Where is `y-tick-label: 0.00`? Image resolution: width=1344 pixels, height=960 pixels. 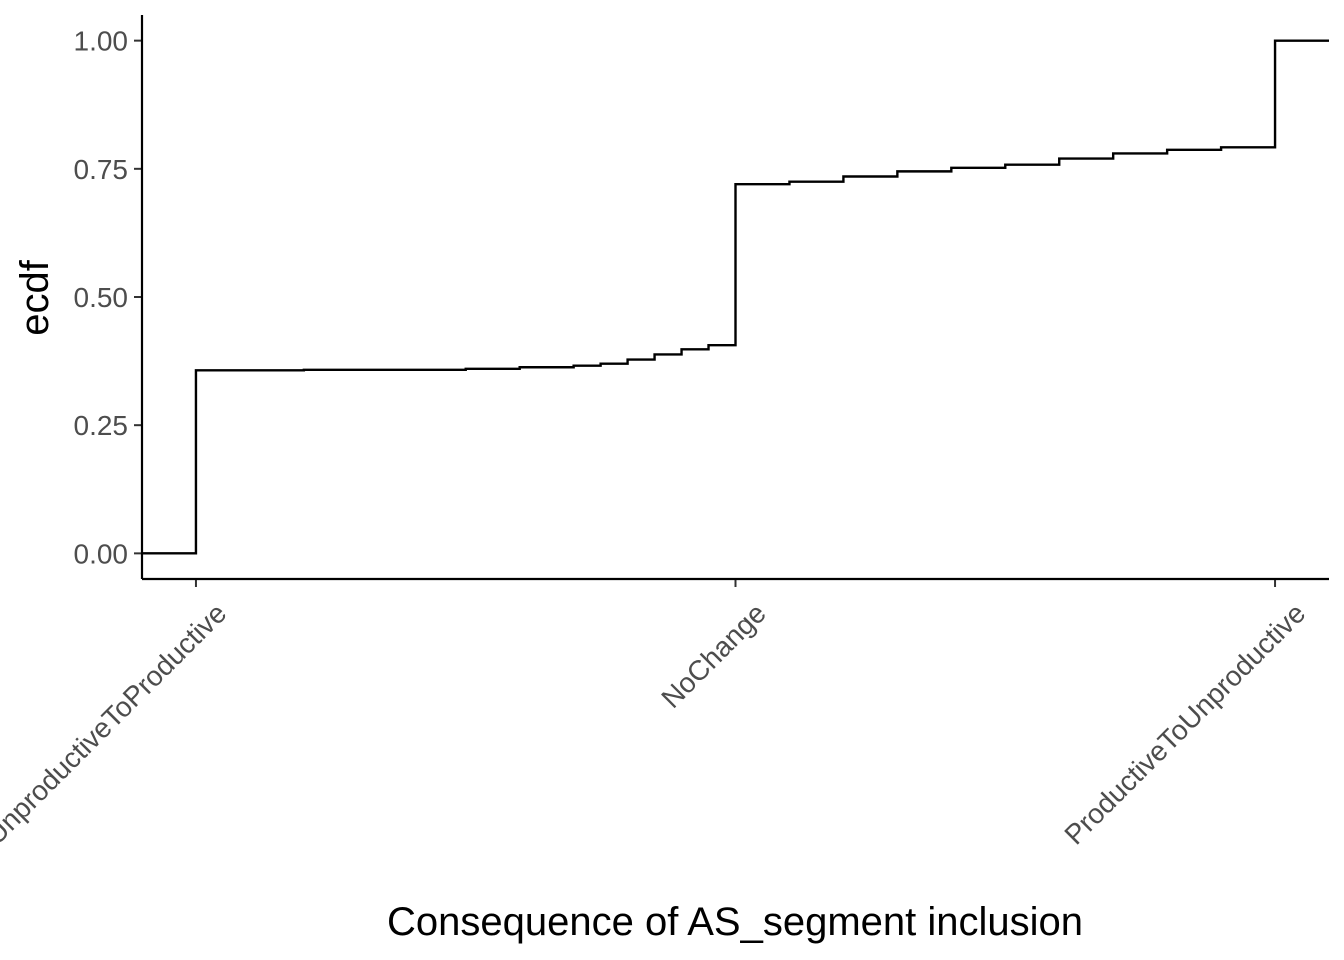
y-tick-label: 0.00 is located at coordinates (101, 553).